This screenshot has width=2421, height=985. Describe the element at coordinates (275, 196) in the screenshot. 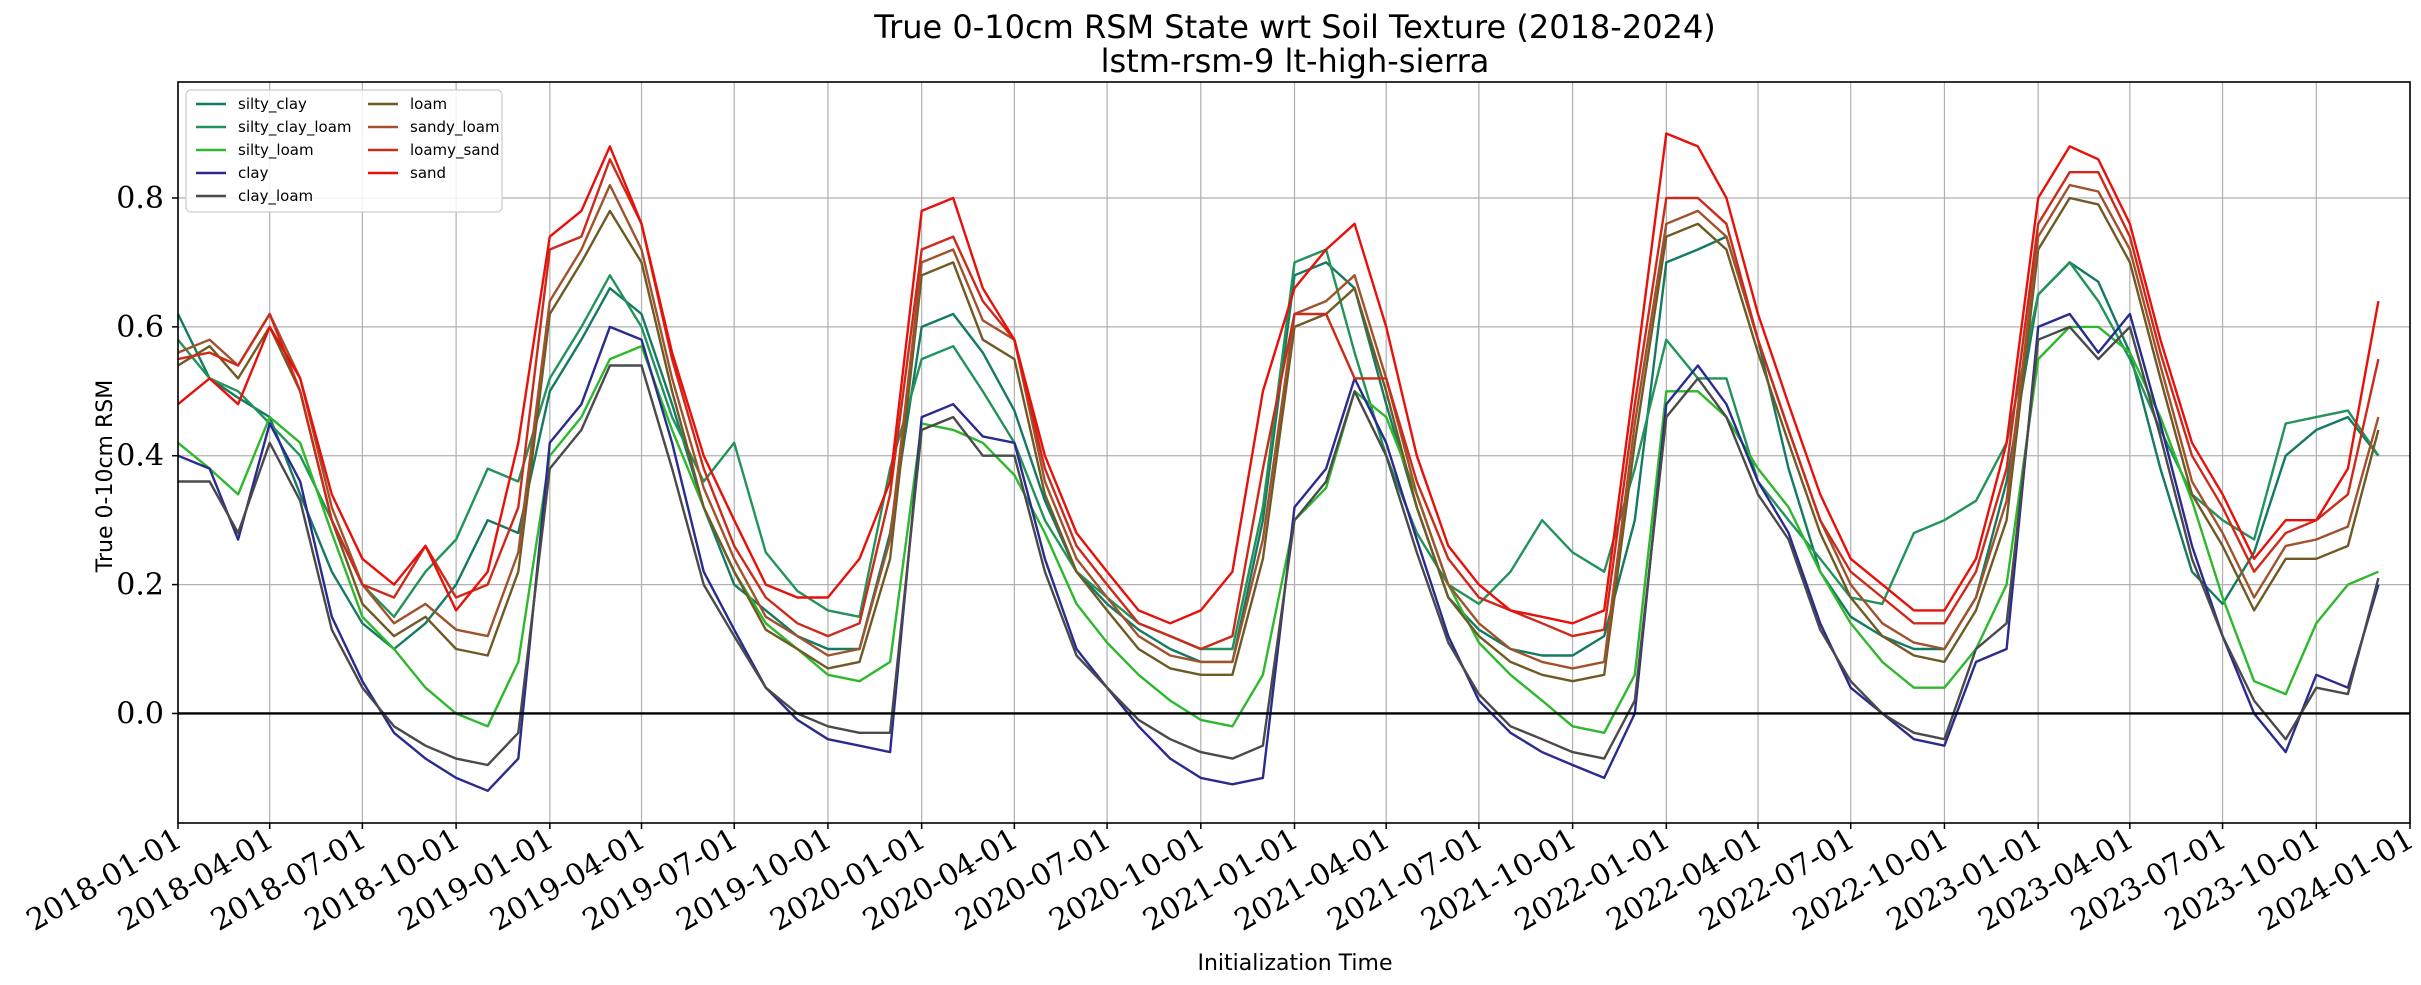

I see `legend-label: clay_loam` at that location.